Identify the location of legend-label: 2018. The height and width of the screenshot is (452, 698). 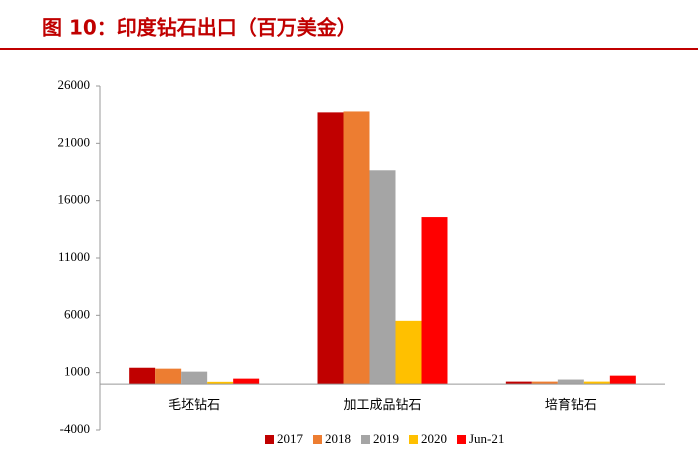
(338, 438).